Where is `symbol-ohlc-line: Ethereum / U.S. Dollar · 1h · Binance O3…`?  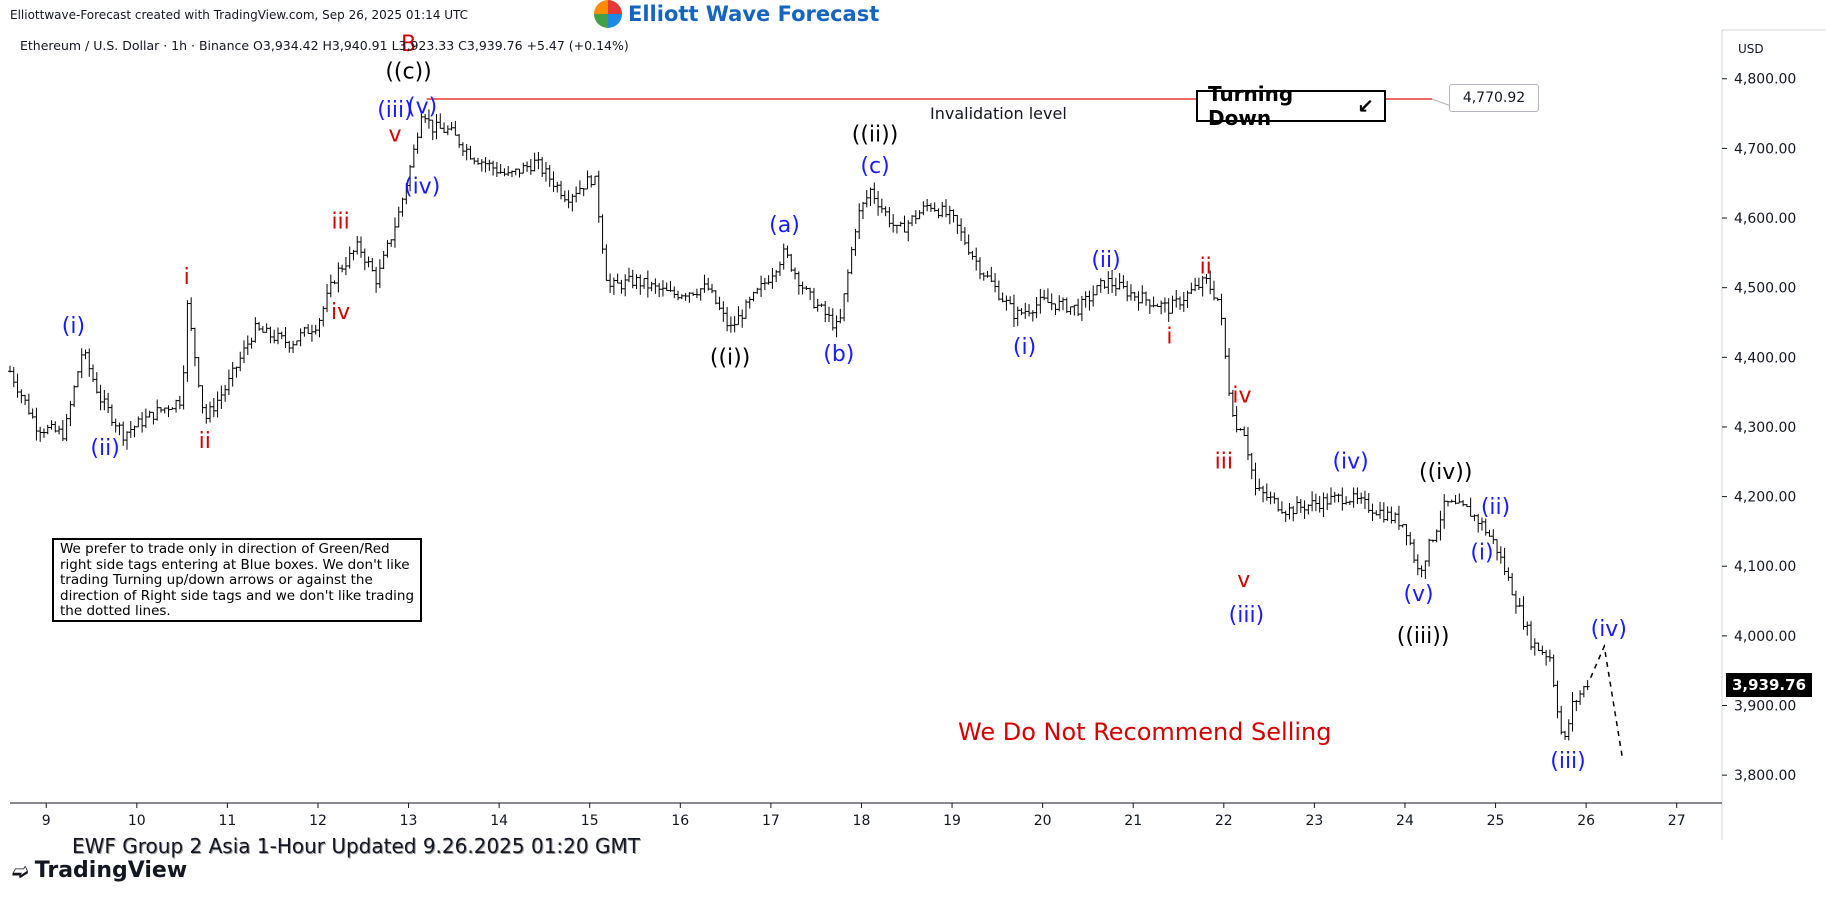
symbol-ohlc-line: Ethereum / U.S. Dollar · 1h · Binance O3… is located at coordinates (324, 45).